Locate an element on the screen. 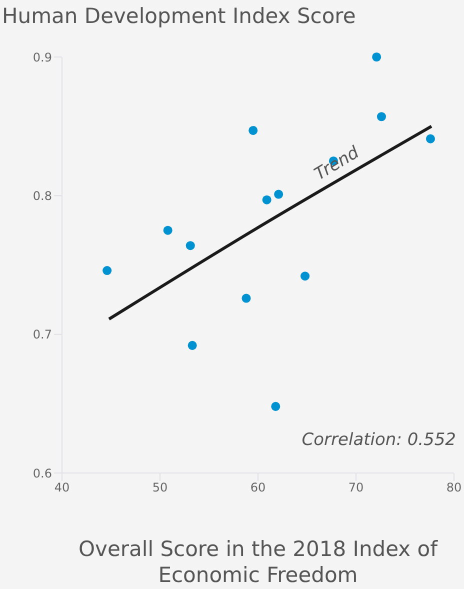 This screenshot has height=589, width=464. y-axis-title: Human Development Index Score is located at coordinates (179, 16).